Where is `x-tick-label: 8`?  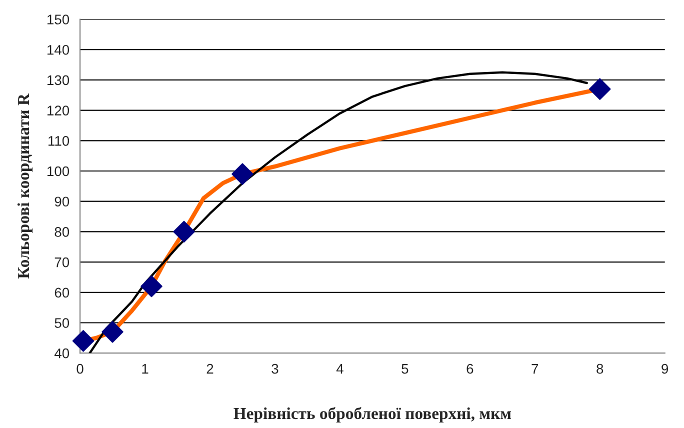 x-tick-label: 8 is located at coordinates (600, 369).